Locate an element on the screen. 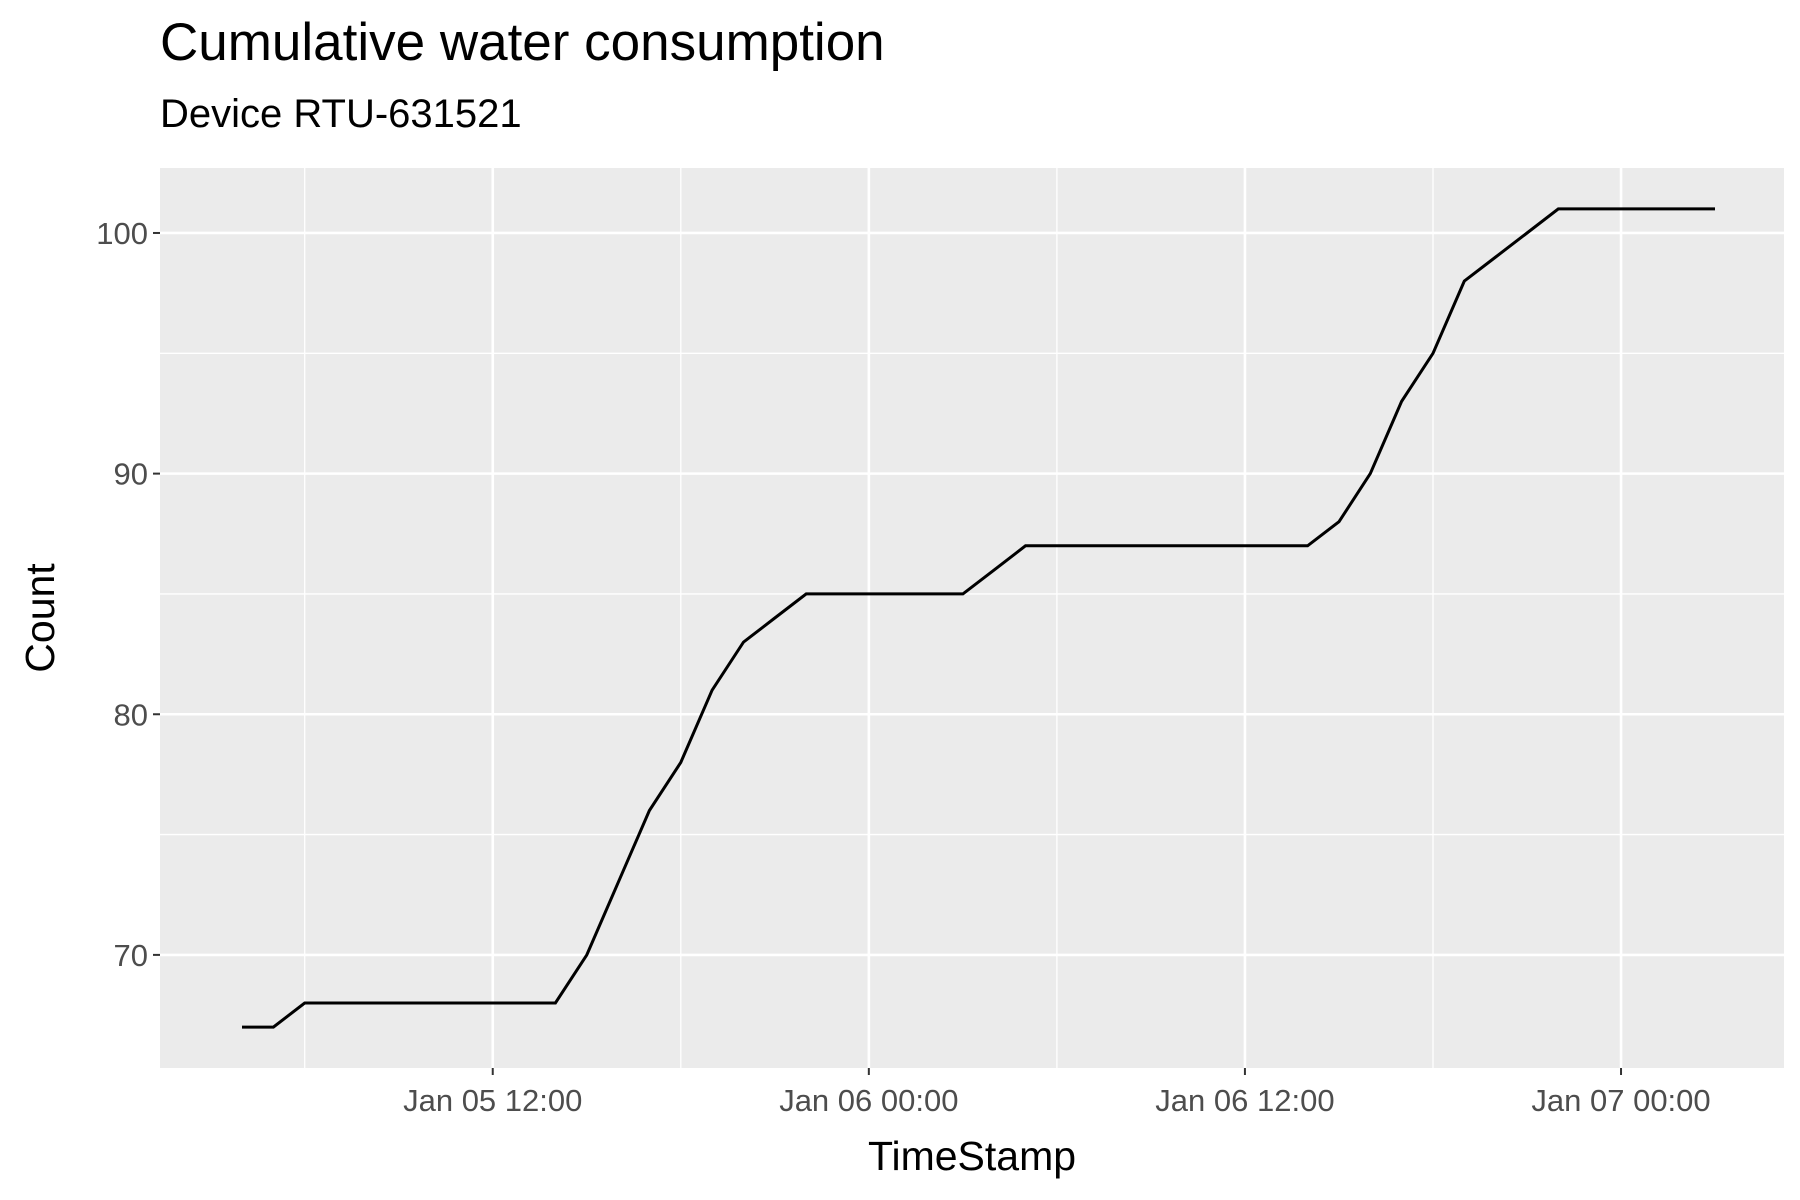  x-tick-label: Jan 06 12:00 is located at coordinates (1244, 1100).